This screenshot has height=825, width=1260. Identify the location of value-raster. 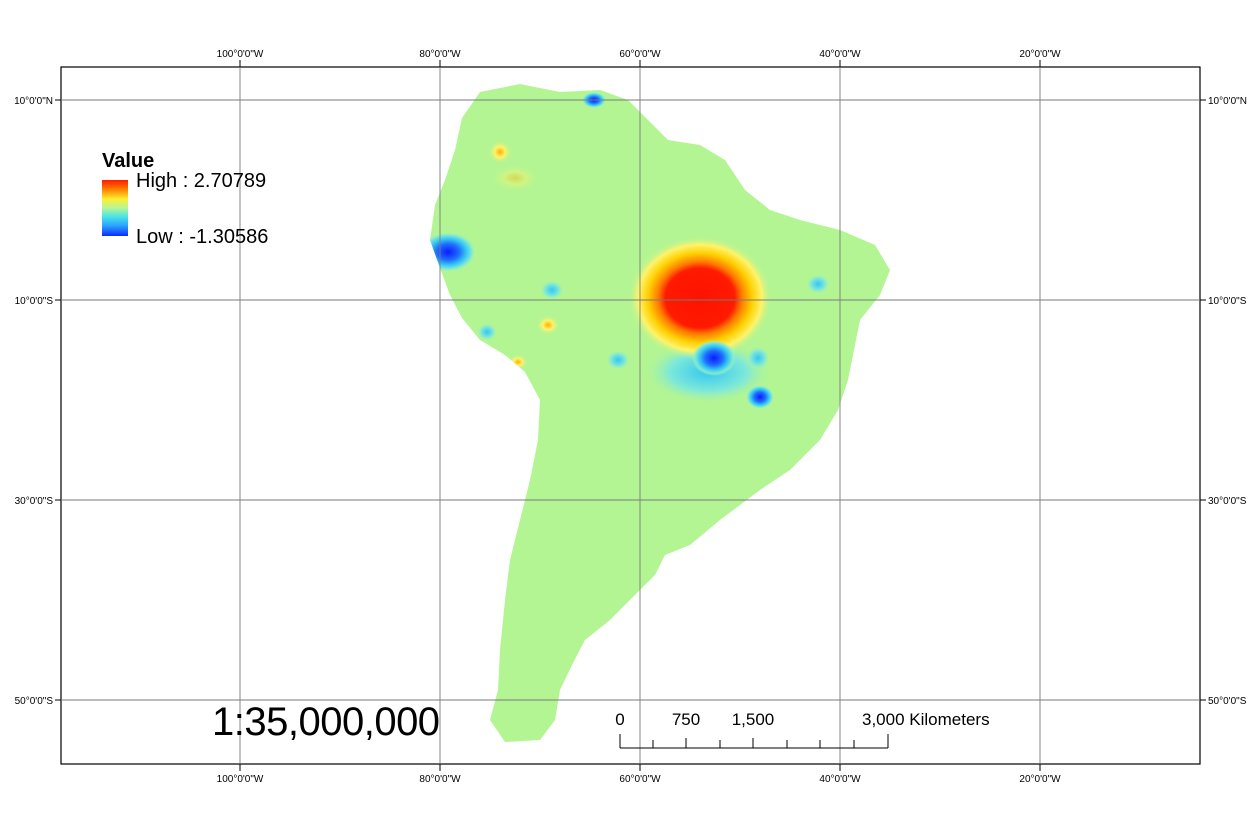
(630, 250).